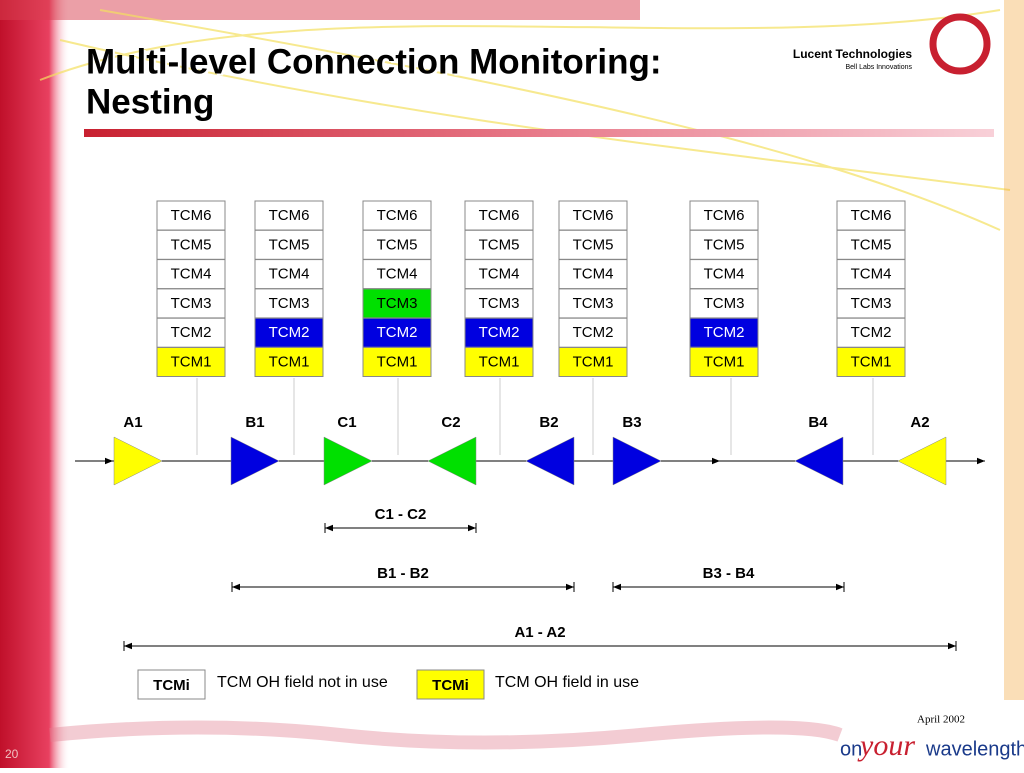  Describe the element at coordinates (974, 749) in the screenshot. I see `brand-wavelength: wavelength` at that location.